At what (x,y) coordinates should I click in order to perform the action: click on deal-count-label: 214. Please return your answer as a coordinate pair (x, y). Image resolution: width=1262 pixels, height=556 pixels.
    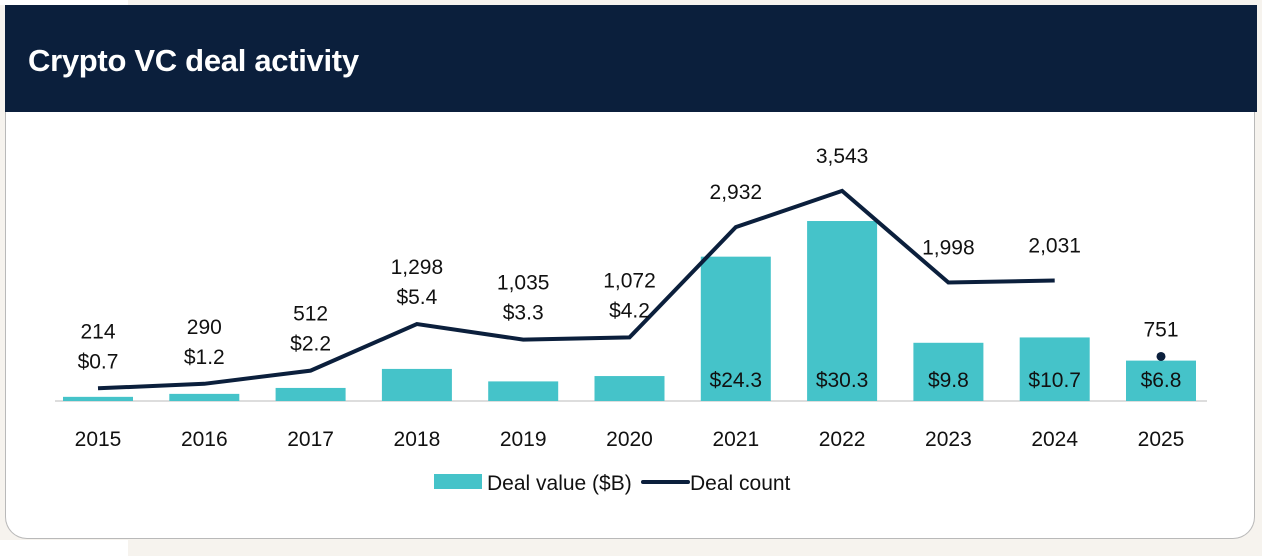
    Looking at the image, I should click on (97, 331).